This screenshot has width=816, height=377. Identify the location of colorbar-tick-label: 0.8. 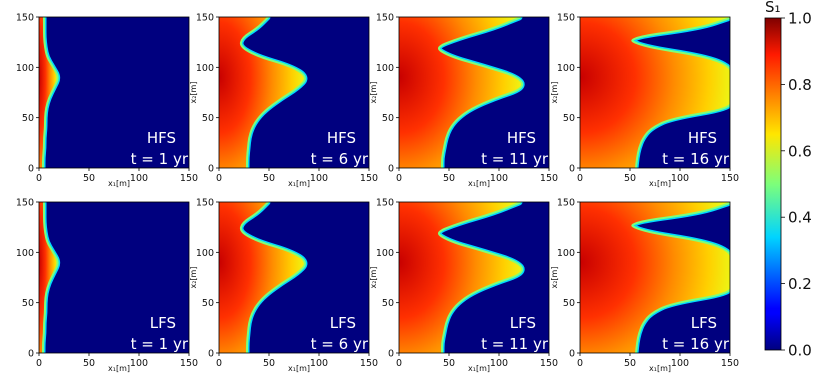
(800, 85).